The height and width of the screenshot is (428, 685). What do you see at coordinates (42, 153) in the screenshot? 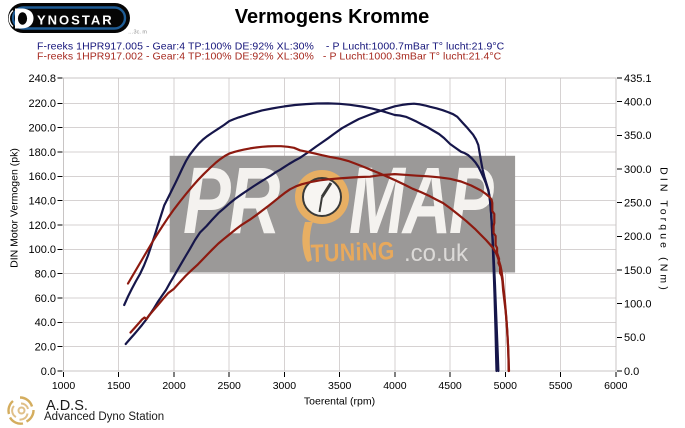
I see `svg-text: 180.0` at bounding box center [42, 153].